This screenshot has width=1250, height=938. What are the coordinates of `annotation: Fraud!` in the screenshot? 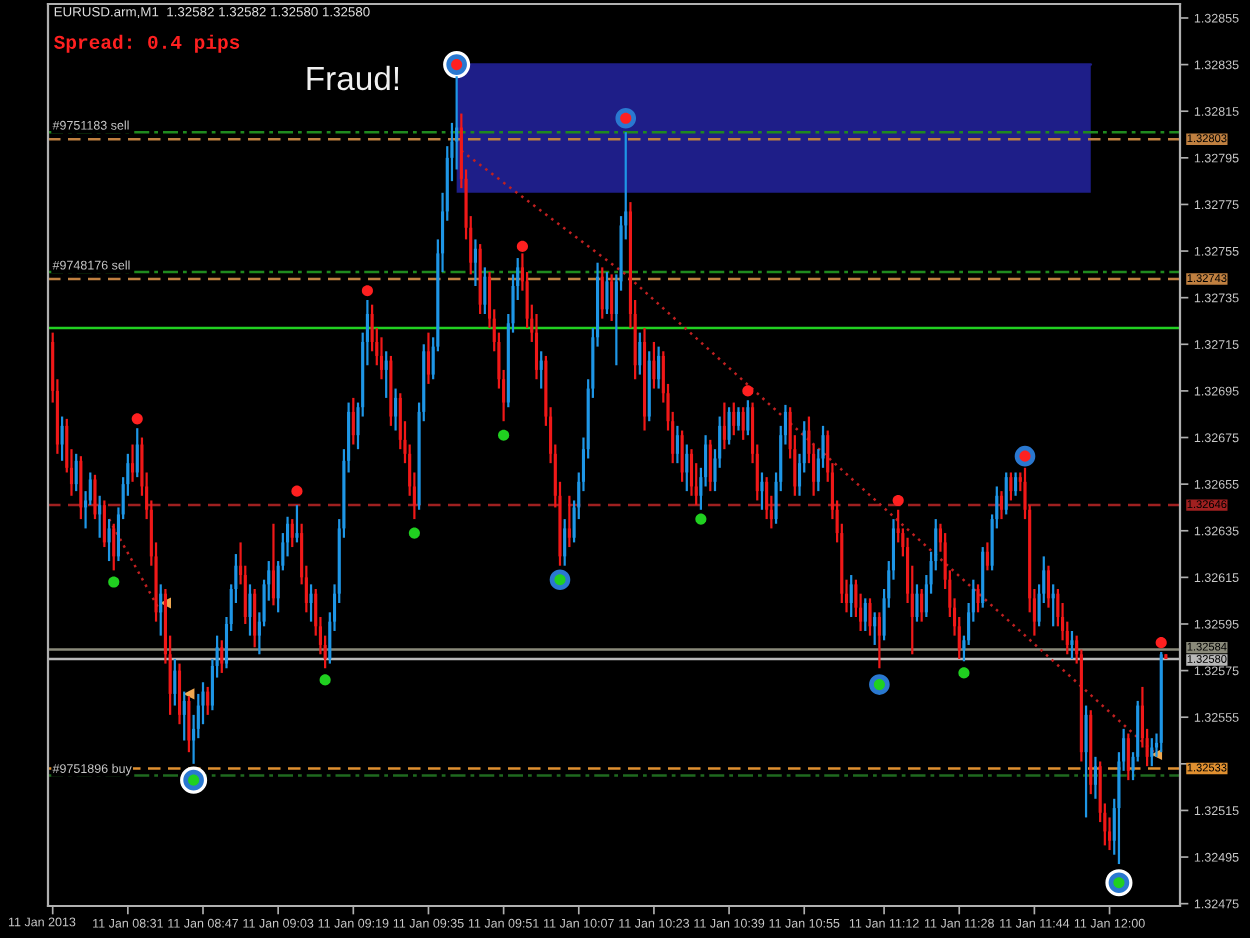 It's located at (353, 78).